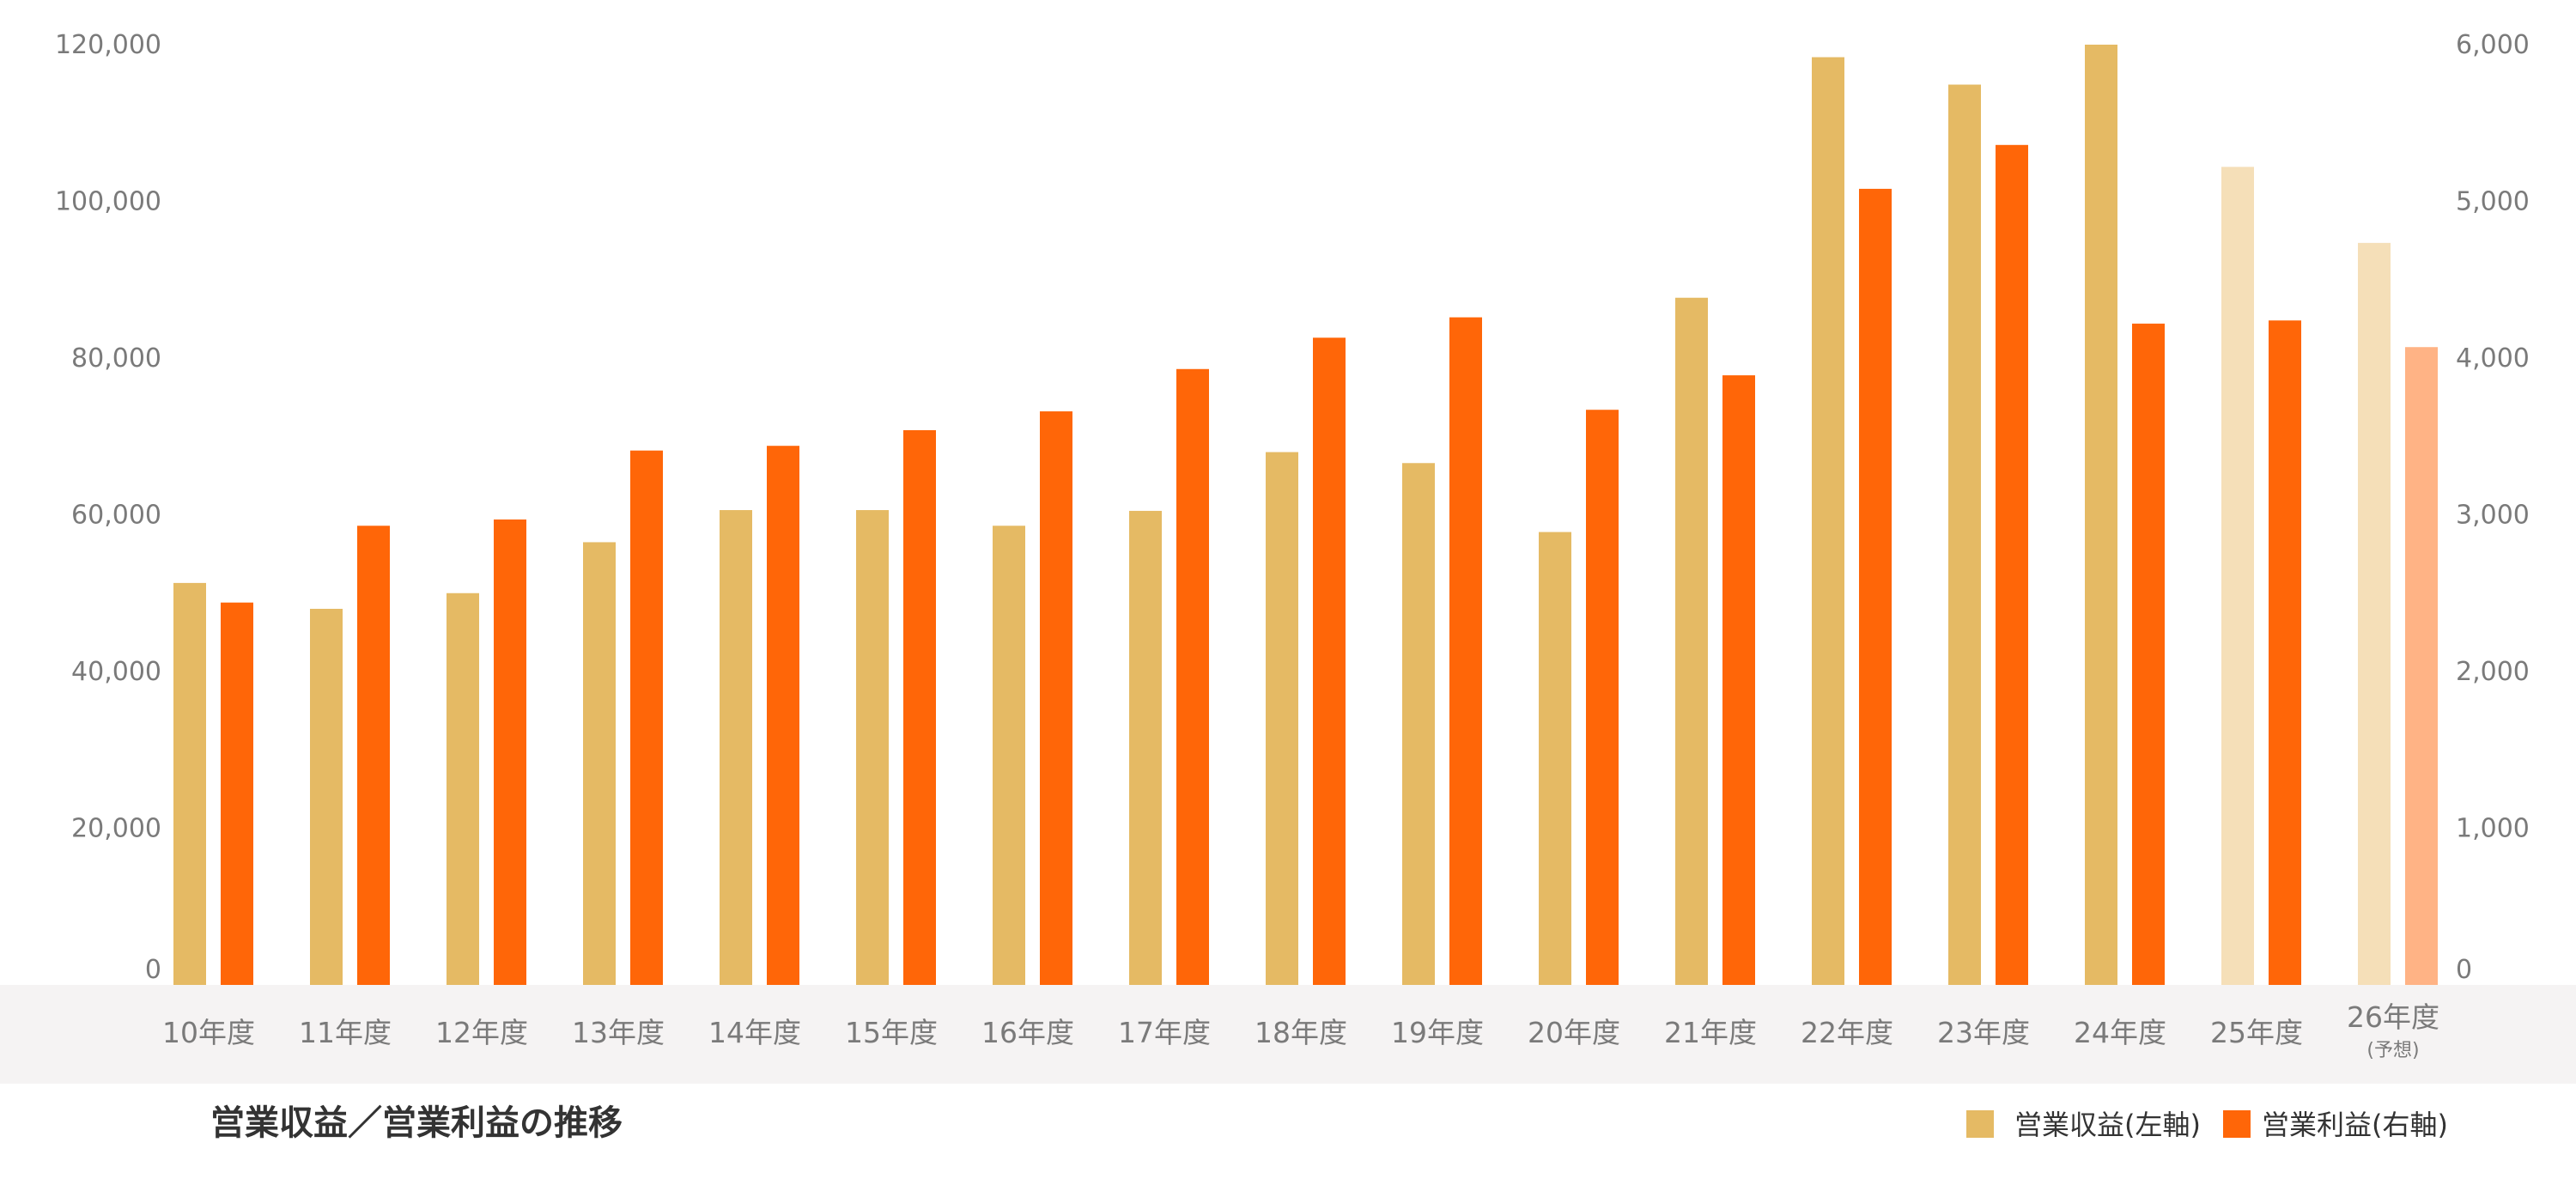  What do you see at coordinates (1164, 1032) in the screenshot?
I see `category-label-7: 17年度` at bounding box center [1164, 1032].